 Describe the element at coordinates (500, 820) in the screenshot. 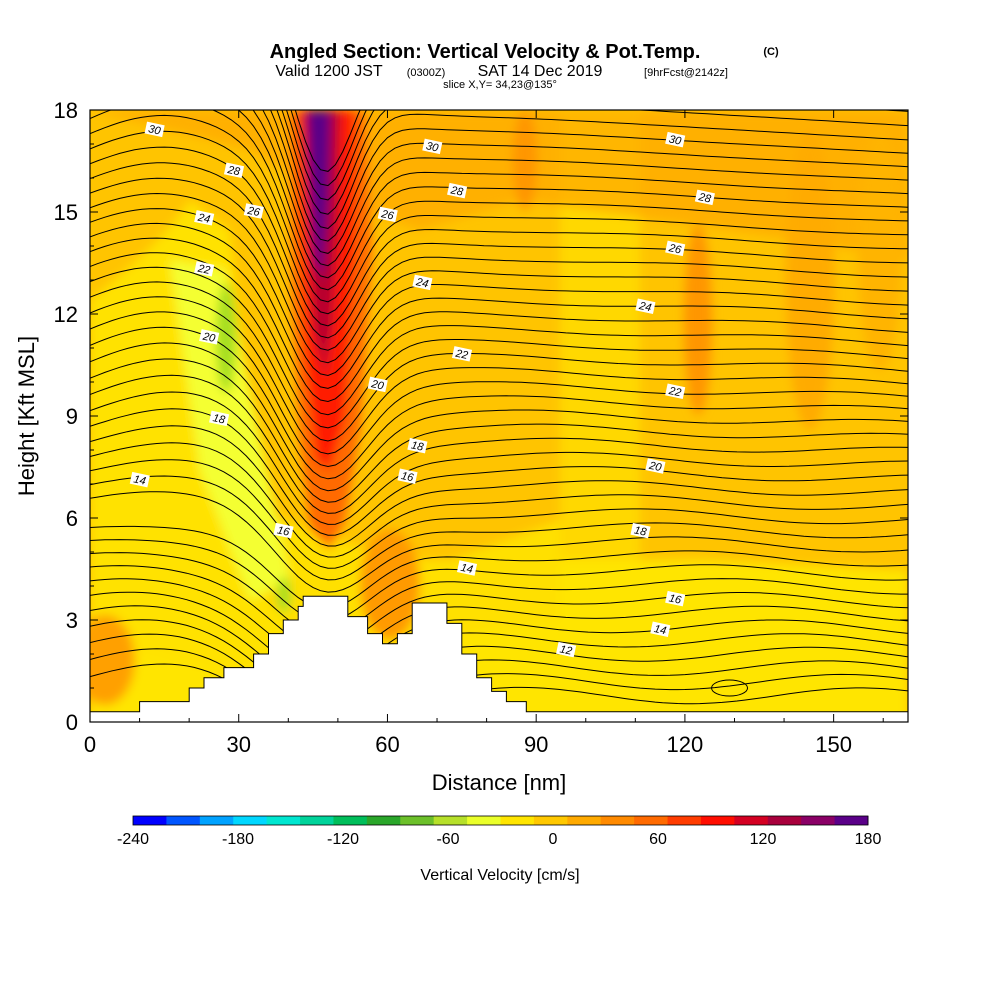

I see `colorbar-frame` at that location.